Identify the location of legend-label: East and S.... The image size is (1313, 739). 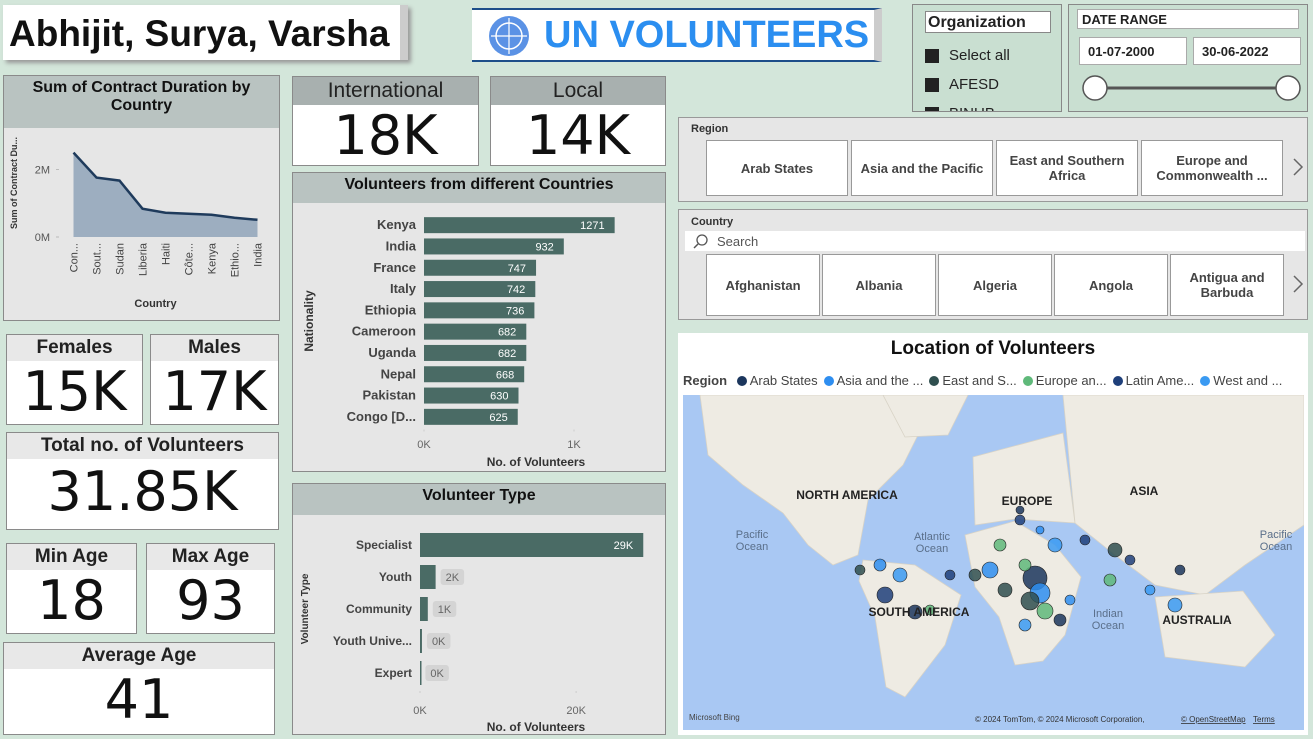
(979, 380).